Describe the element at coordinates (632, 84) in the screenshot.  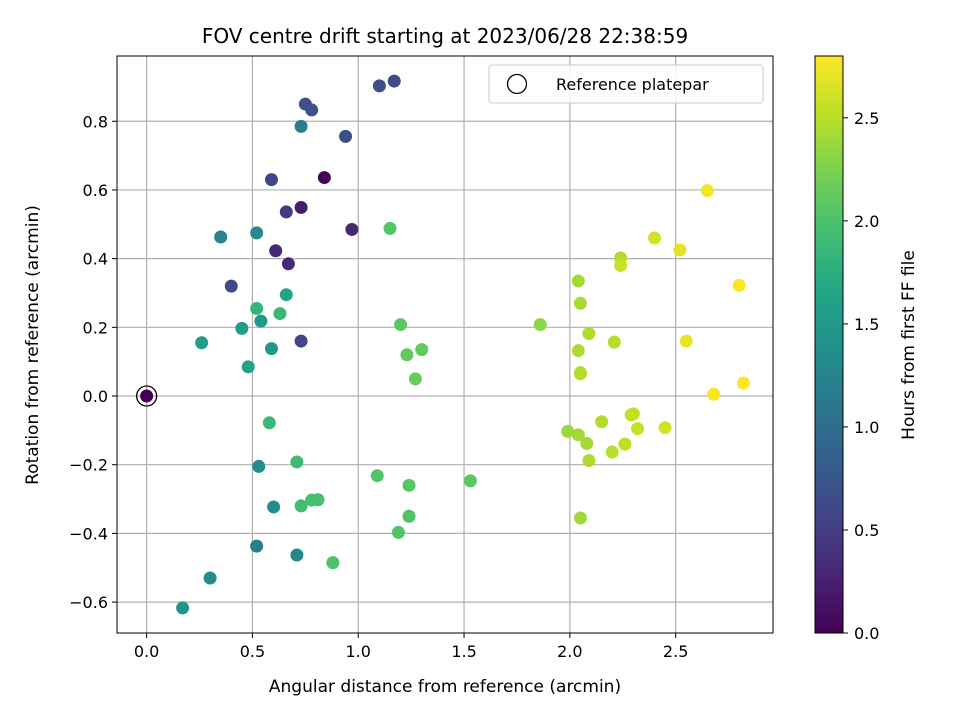
I see `legend-label: Reference platepar` at that location.